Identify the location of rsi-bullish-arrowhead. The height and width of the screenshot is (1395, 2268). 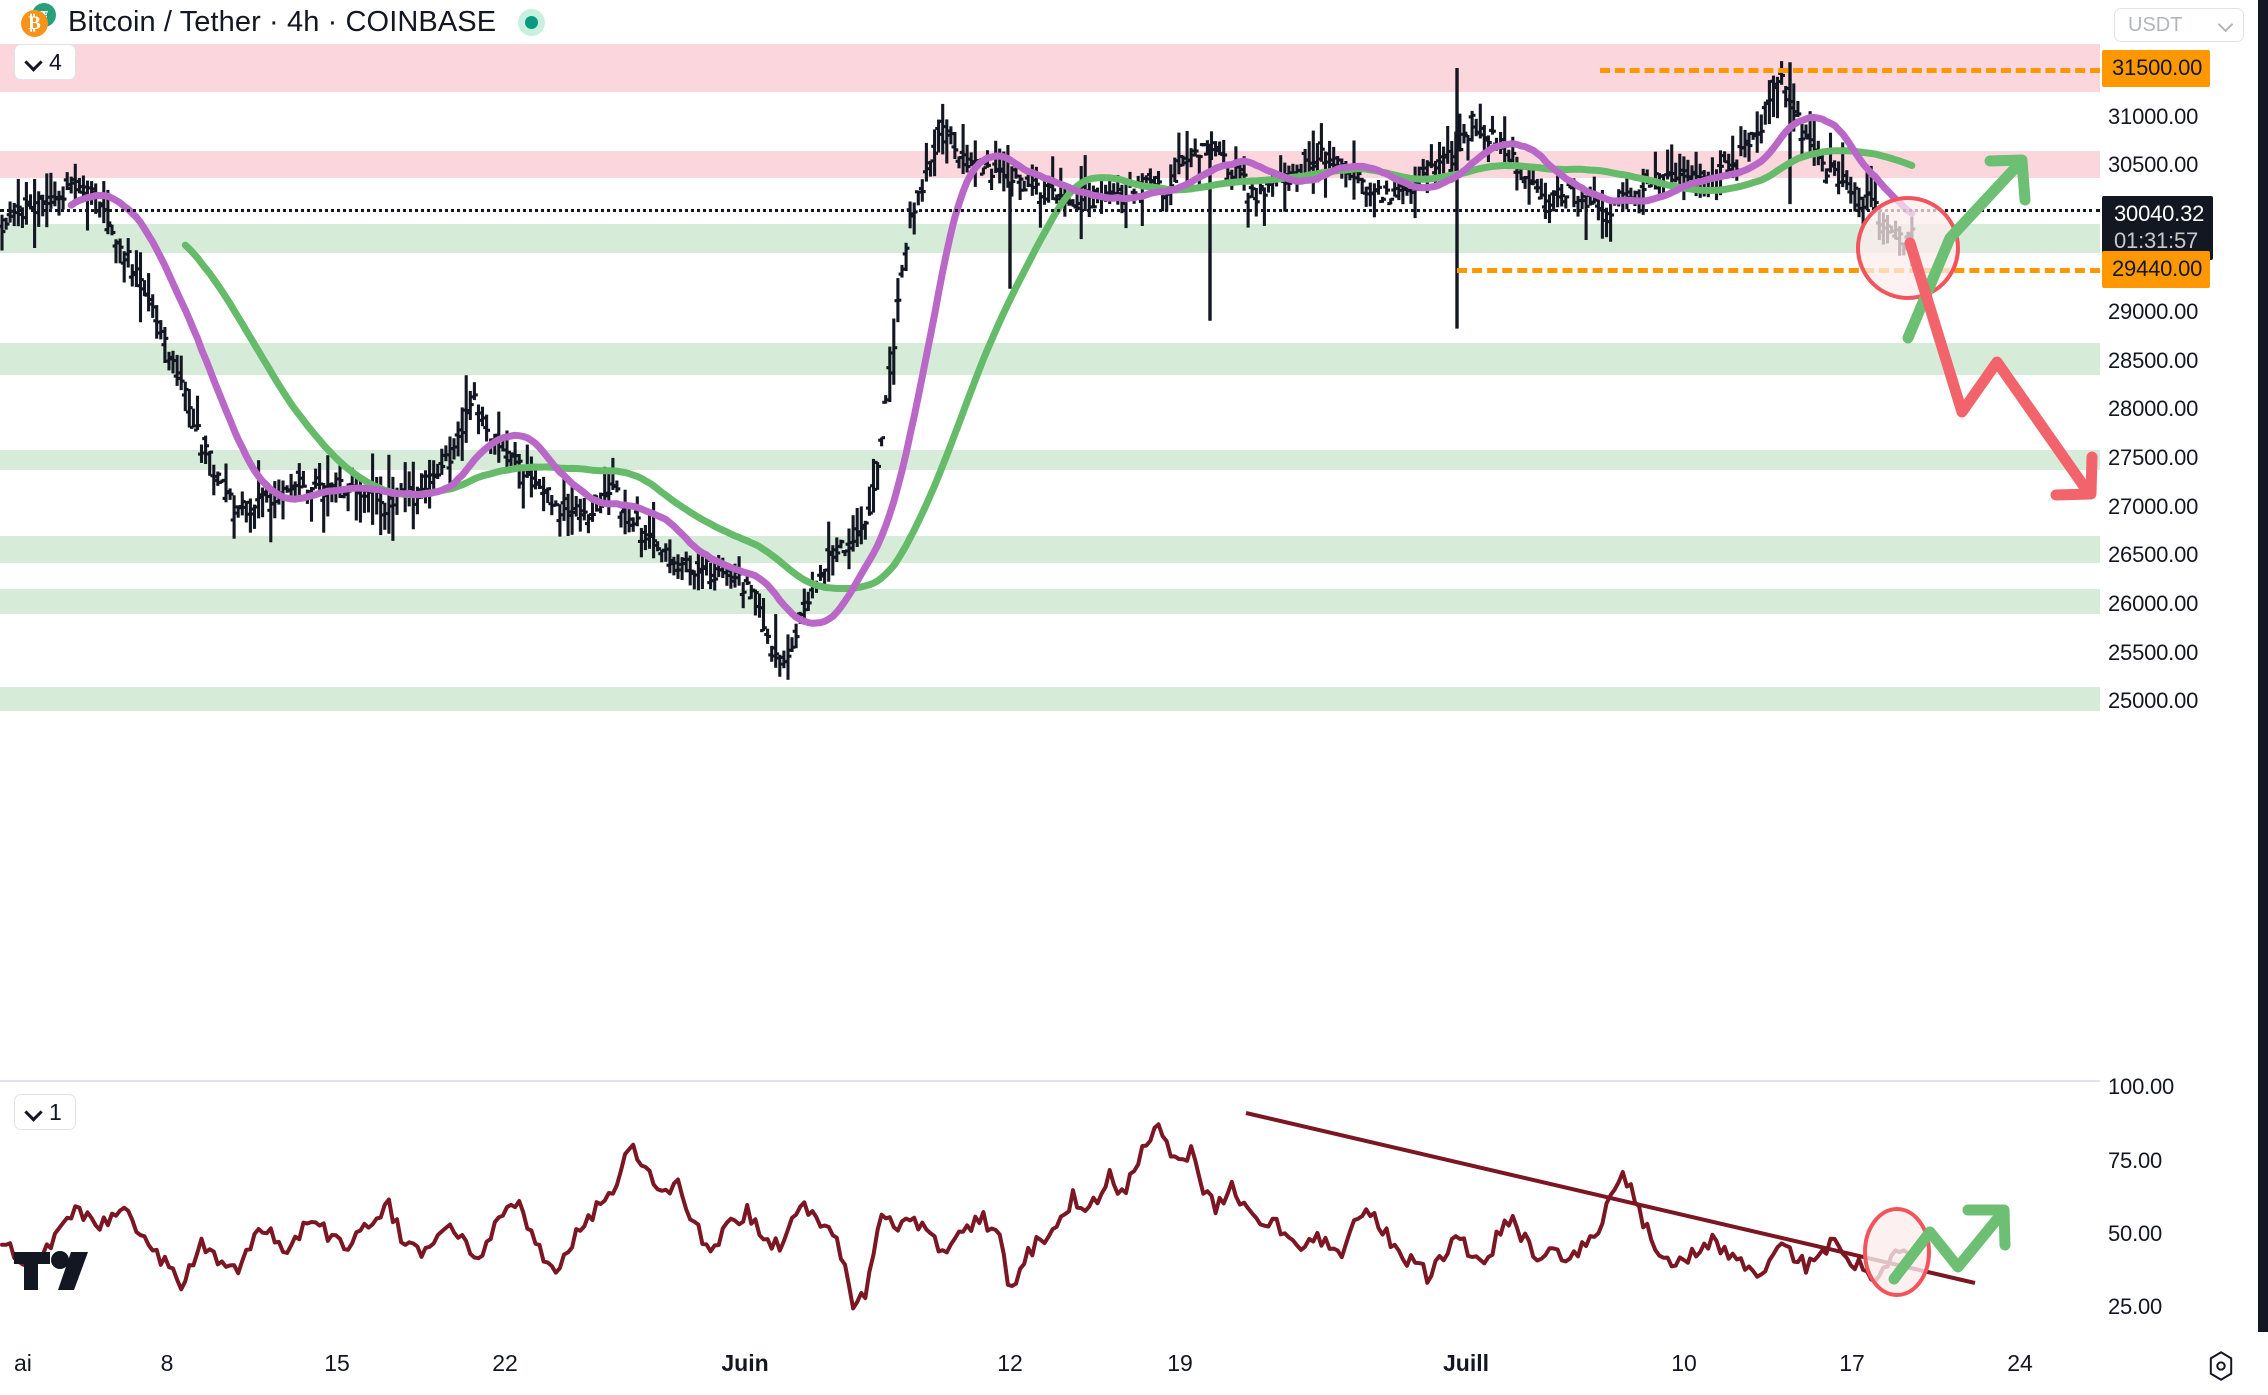
(1986, 1227).